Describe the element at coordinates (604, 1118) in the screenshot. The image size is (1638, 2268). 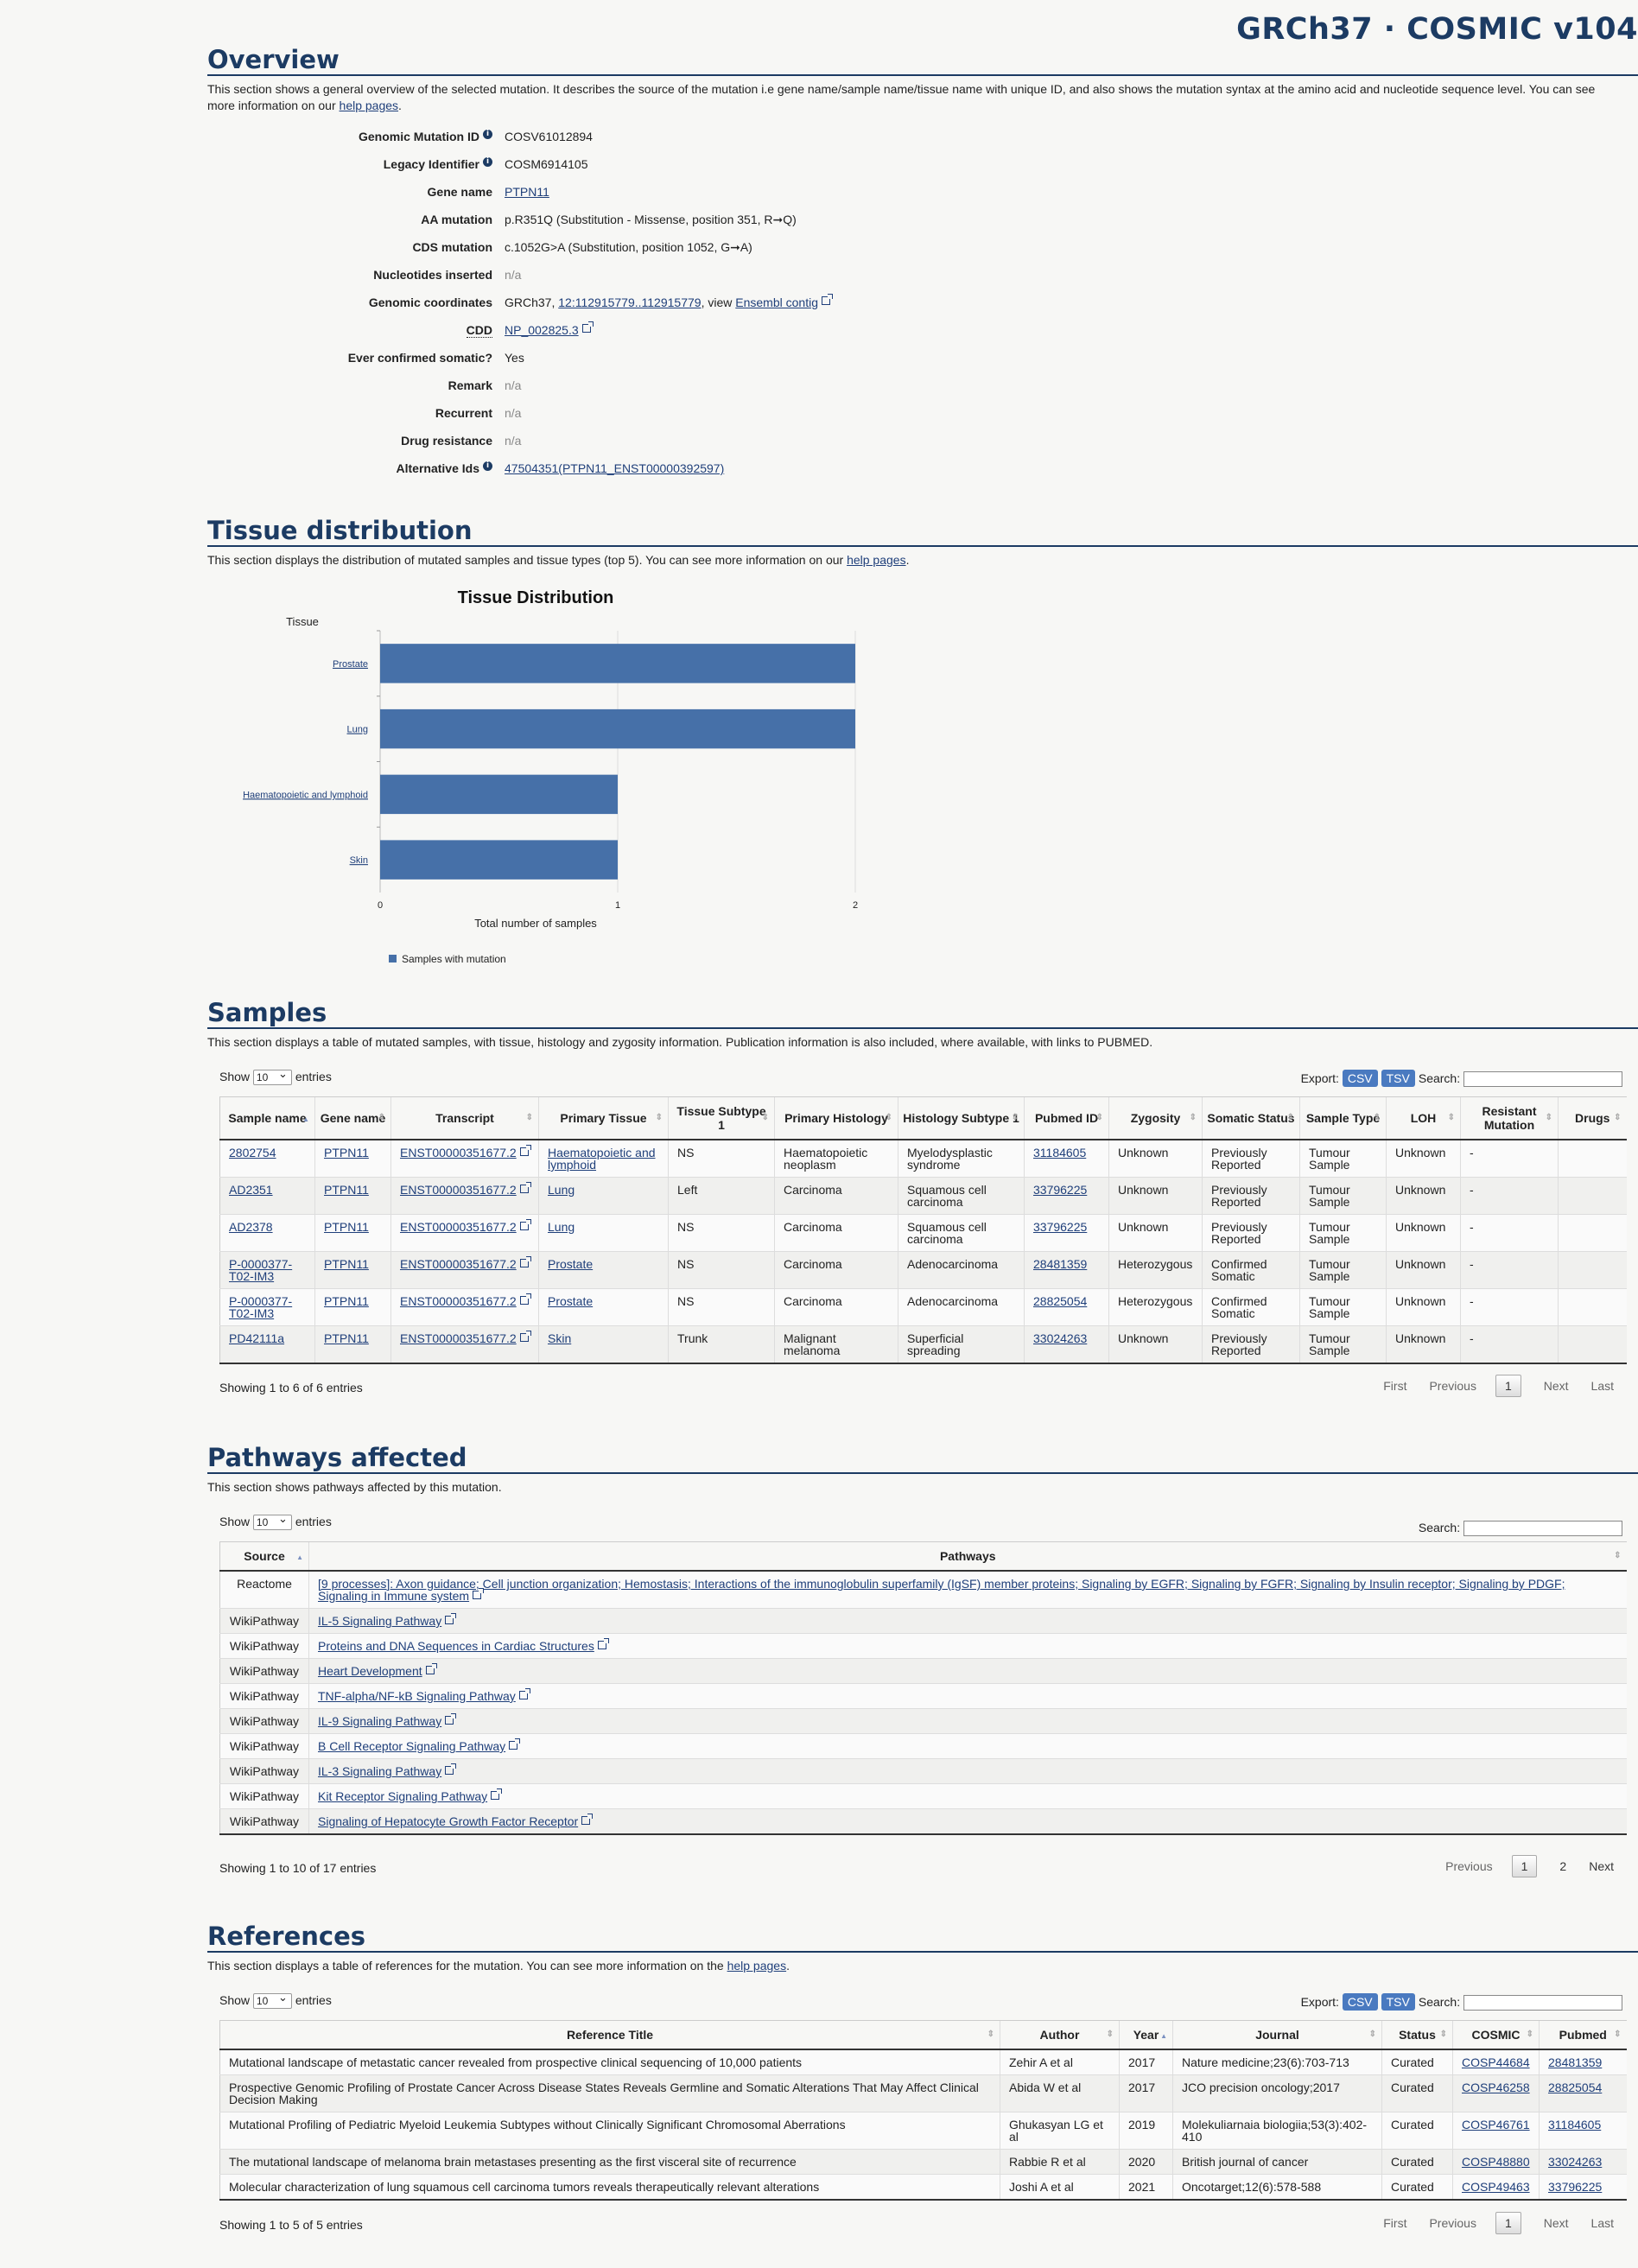
I see `samples-col-header: Primary Tissue` at that location.